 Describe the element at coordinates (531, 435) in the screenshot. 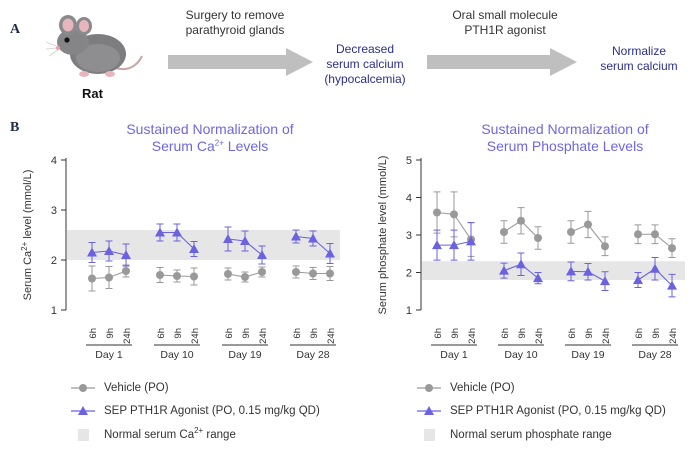

I see `legend2-band-label: Normal serum phosphate range` at that location.